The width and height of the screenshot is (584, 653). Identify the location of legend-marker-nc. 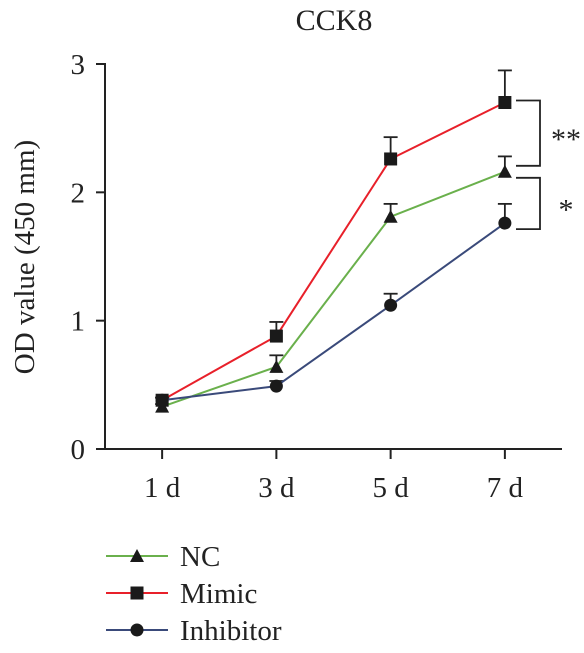
(137, 555).